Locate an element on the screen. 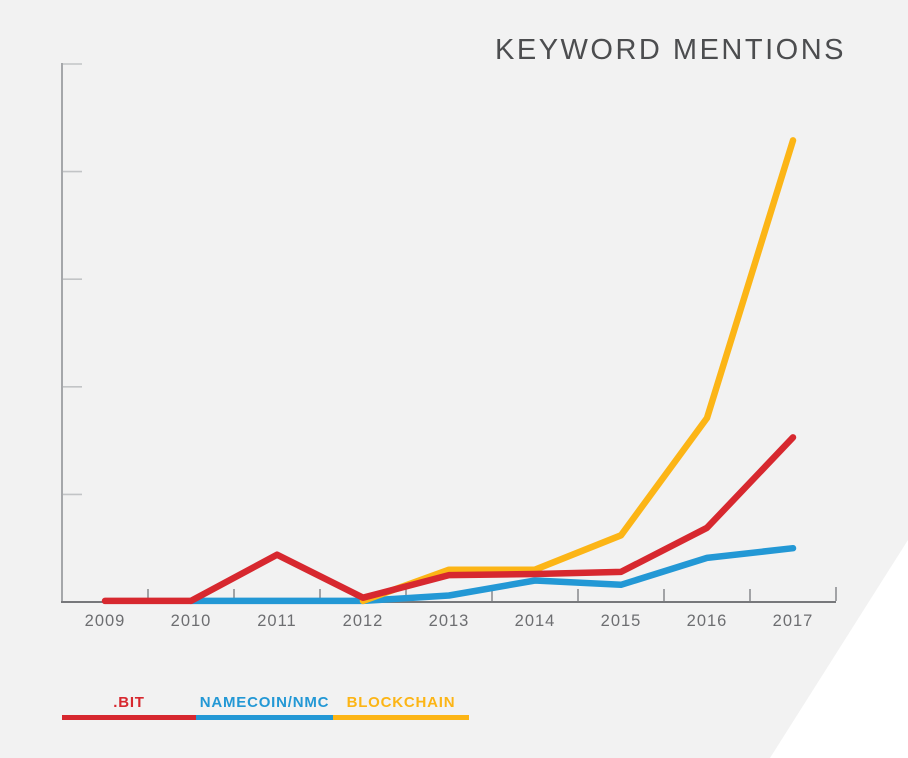  series-line-namecoin-nmc is located at coordinates (492, 574).